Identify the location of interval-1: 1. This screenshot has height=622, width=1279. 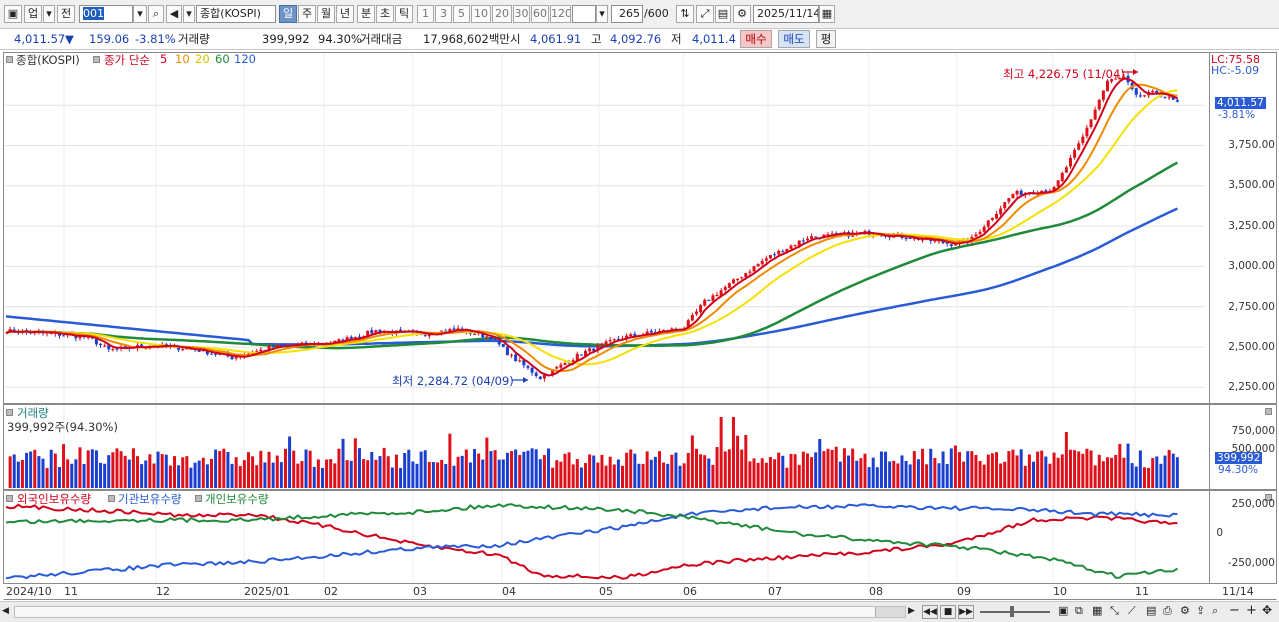
(425, 14).